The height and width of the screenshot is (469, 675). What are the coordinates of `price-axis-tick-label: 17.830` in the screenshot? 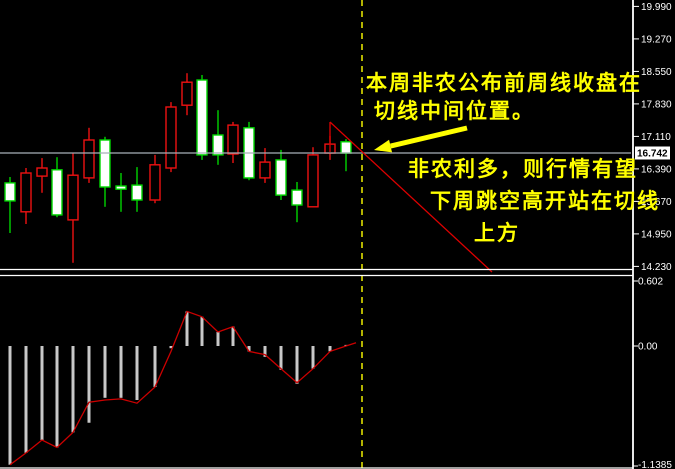 It's located at (656, 105).